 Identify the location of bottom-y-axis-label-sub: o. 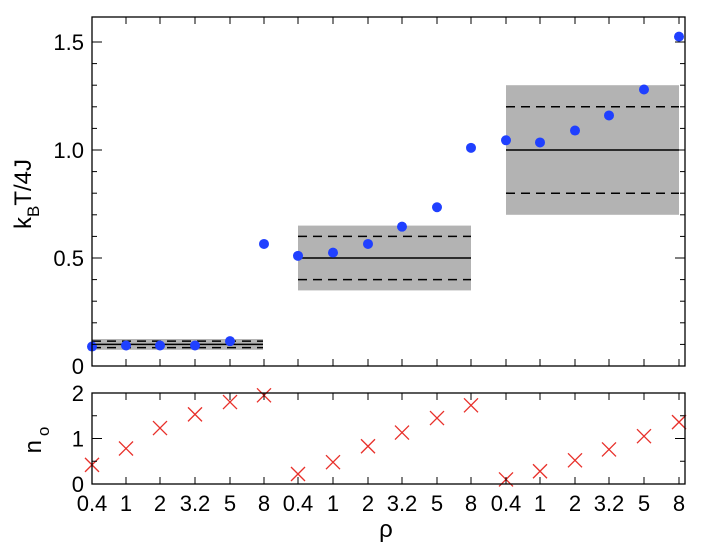
(43, 431).